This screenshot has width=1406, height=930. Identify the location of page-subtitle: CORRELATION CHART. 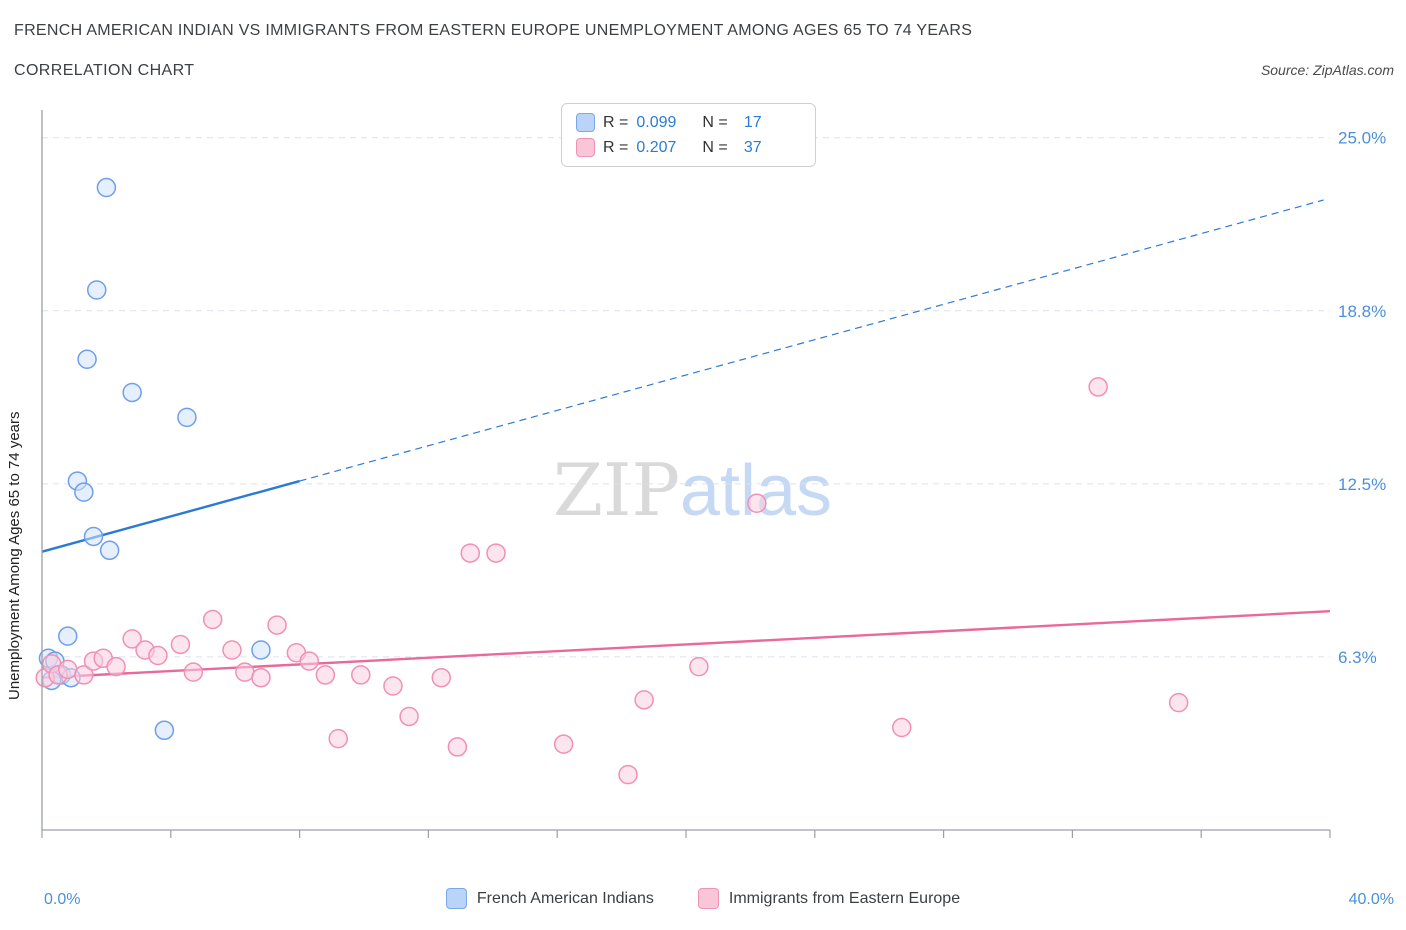
(104, 70).